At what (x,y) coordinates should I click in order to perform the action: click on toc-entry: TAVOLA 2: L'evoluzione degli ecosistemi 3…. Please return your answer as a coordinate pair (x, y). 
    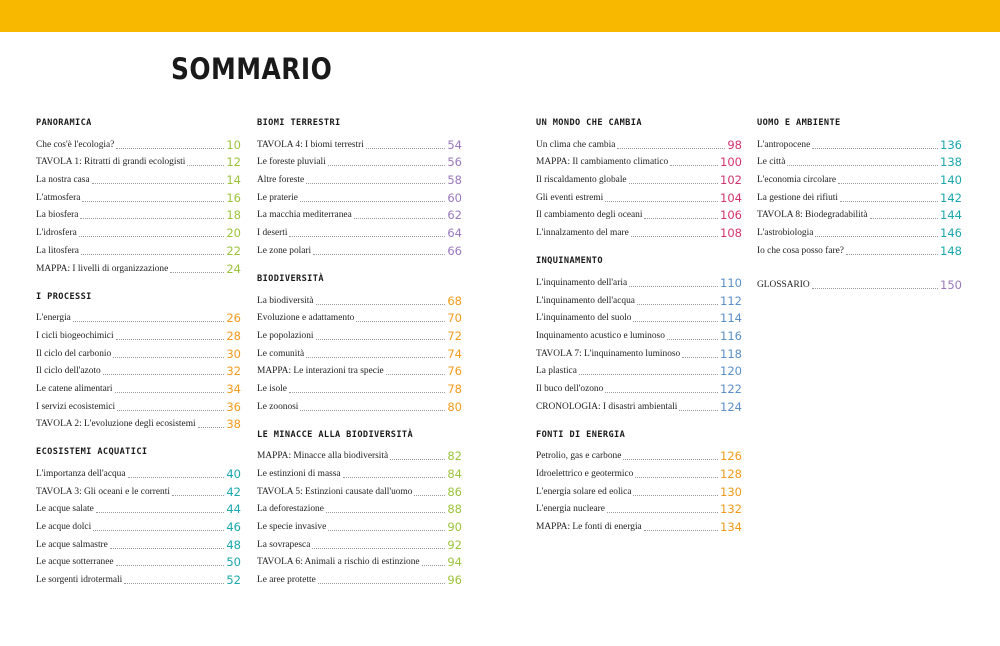
    Looking at the image, I should click on (138, 421).